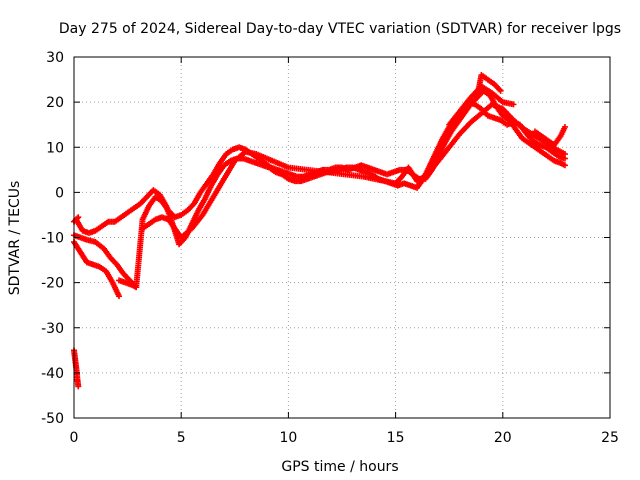 Image resolution: width=640 pixels, height=480 pixels. What do you see at coordinates (549, 135) in the screenshot?
I see `series-track-i` at bounding box center [549, 135].